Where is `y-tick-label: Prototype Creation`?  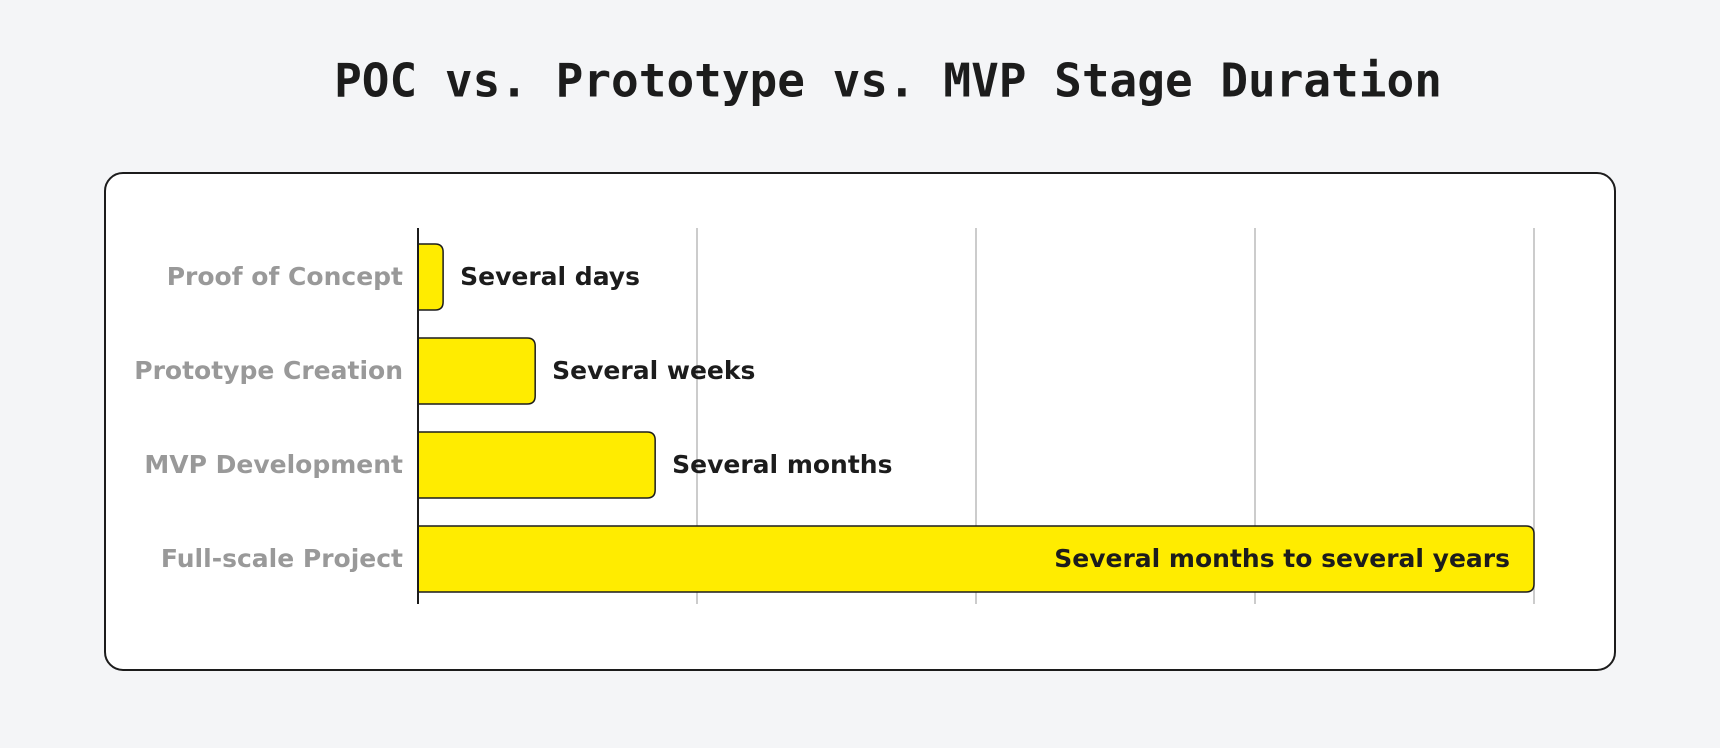
y-tick-label: Prototype Creation is located at coordinates (268, 370).